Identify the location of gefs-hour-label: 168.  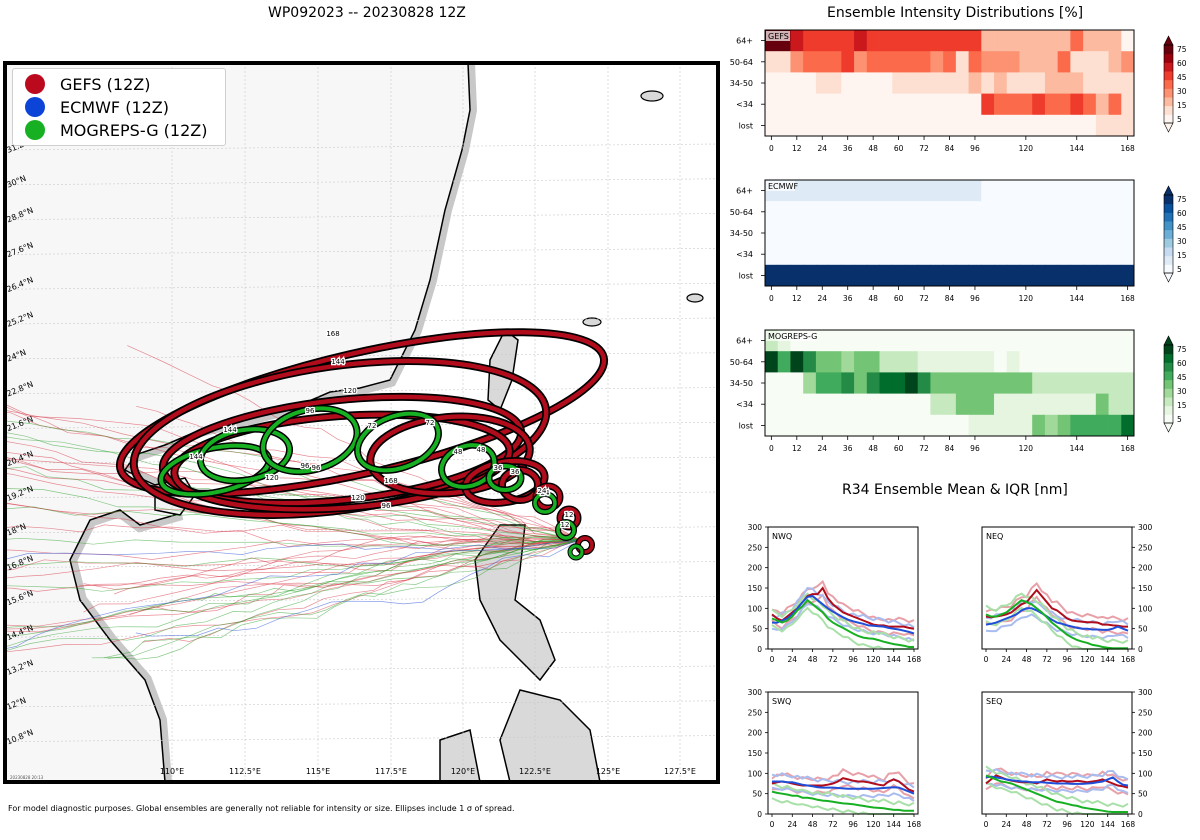
(390, 481).